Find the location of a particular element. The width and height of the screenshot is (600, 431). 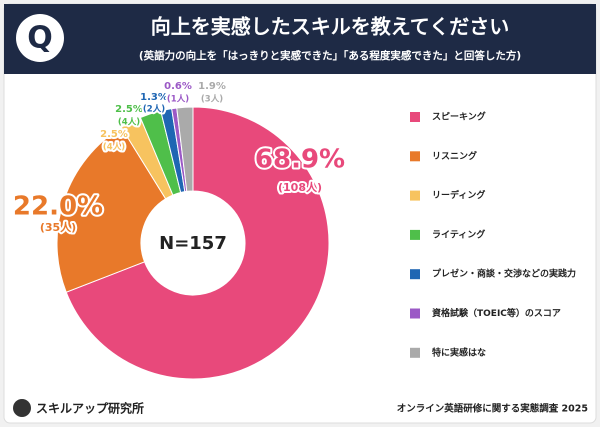

q-icon is located at coordinates (40, 38).